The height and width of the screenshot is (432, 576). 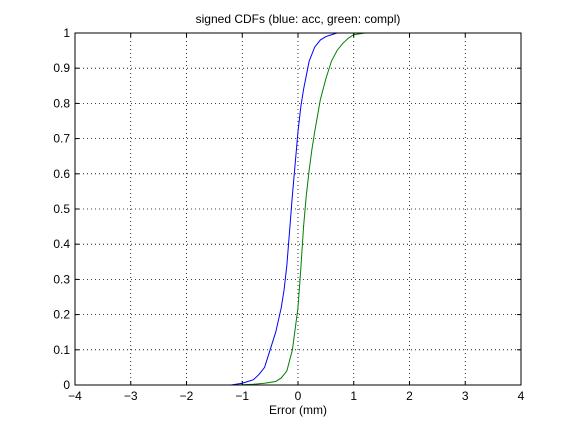 I want to click on x-tick-label: 3, so click(x=465, y=396).